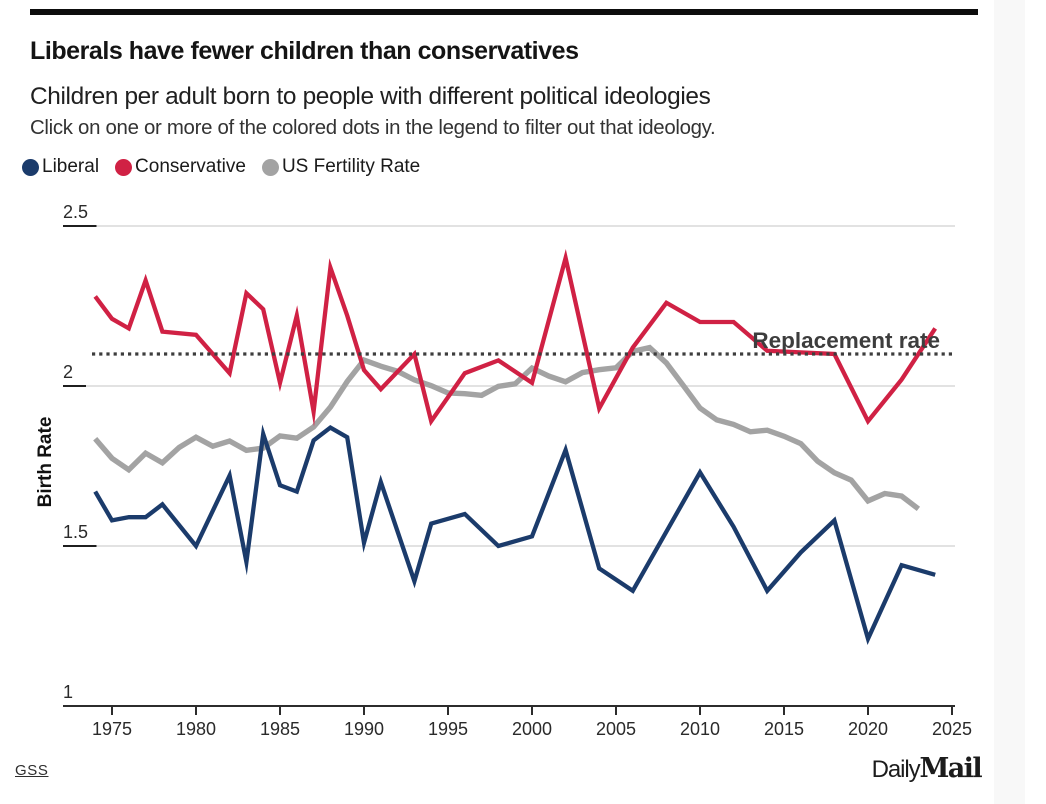 The width and height of the screenshot is (1046, 804). I want to click on y-tick-label: 1, so click(68, 692).